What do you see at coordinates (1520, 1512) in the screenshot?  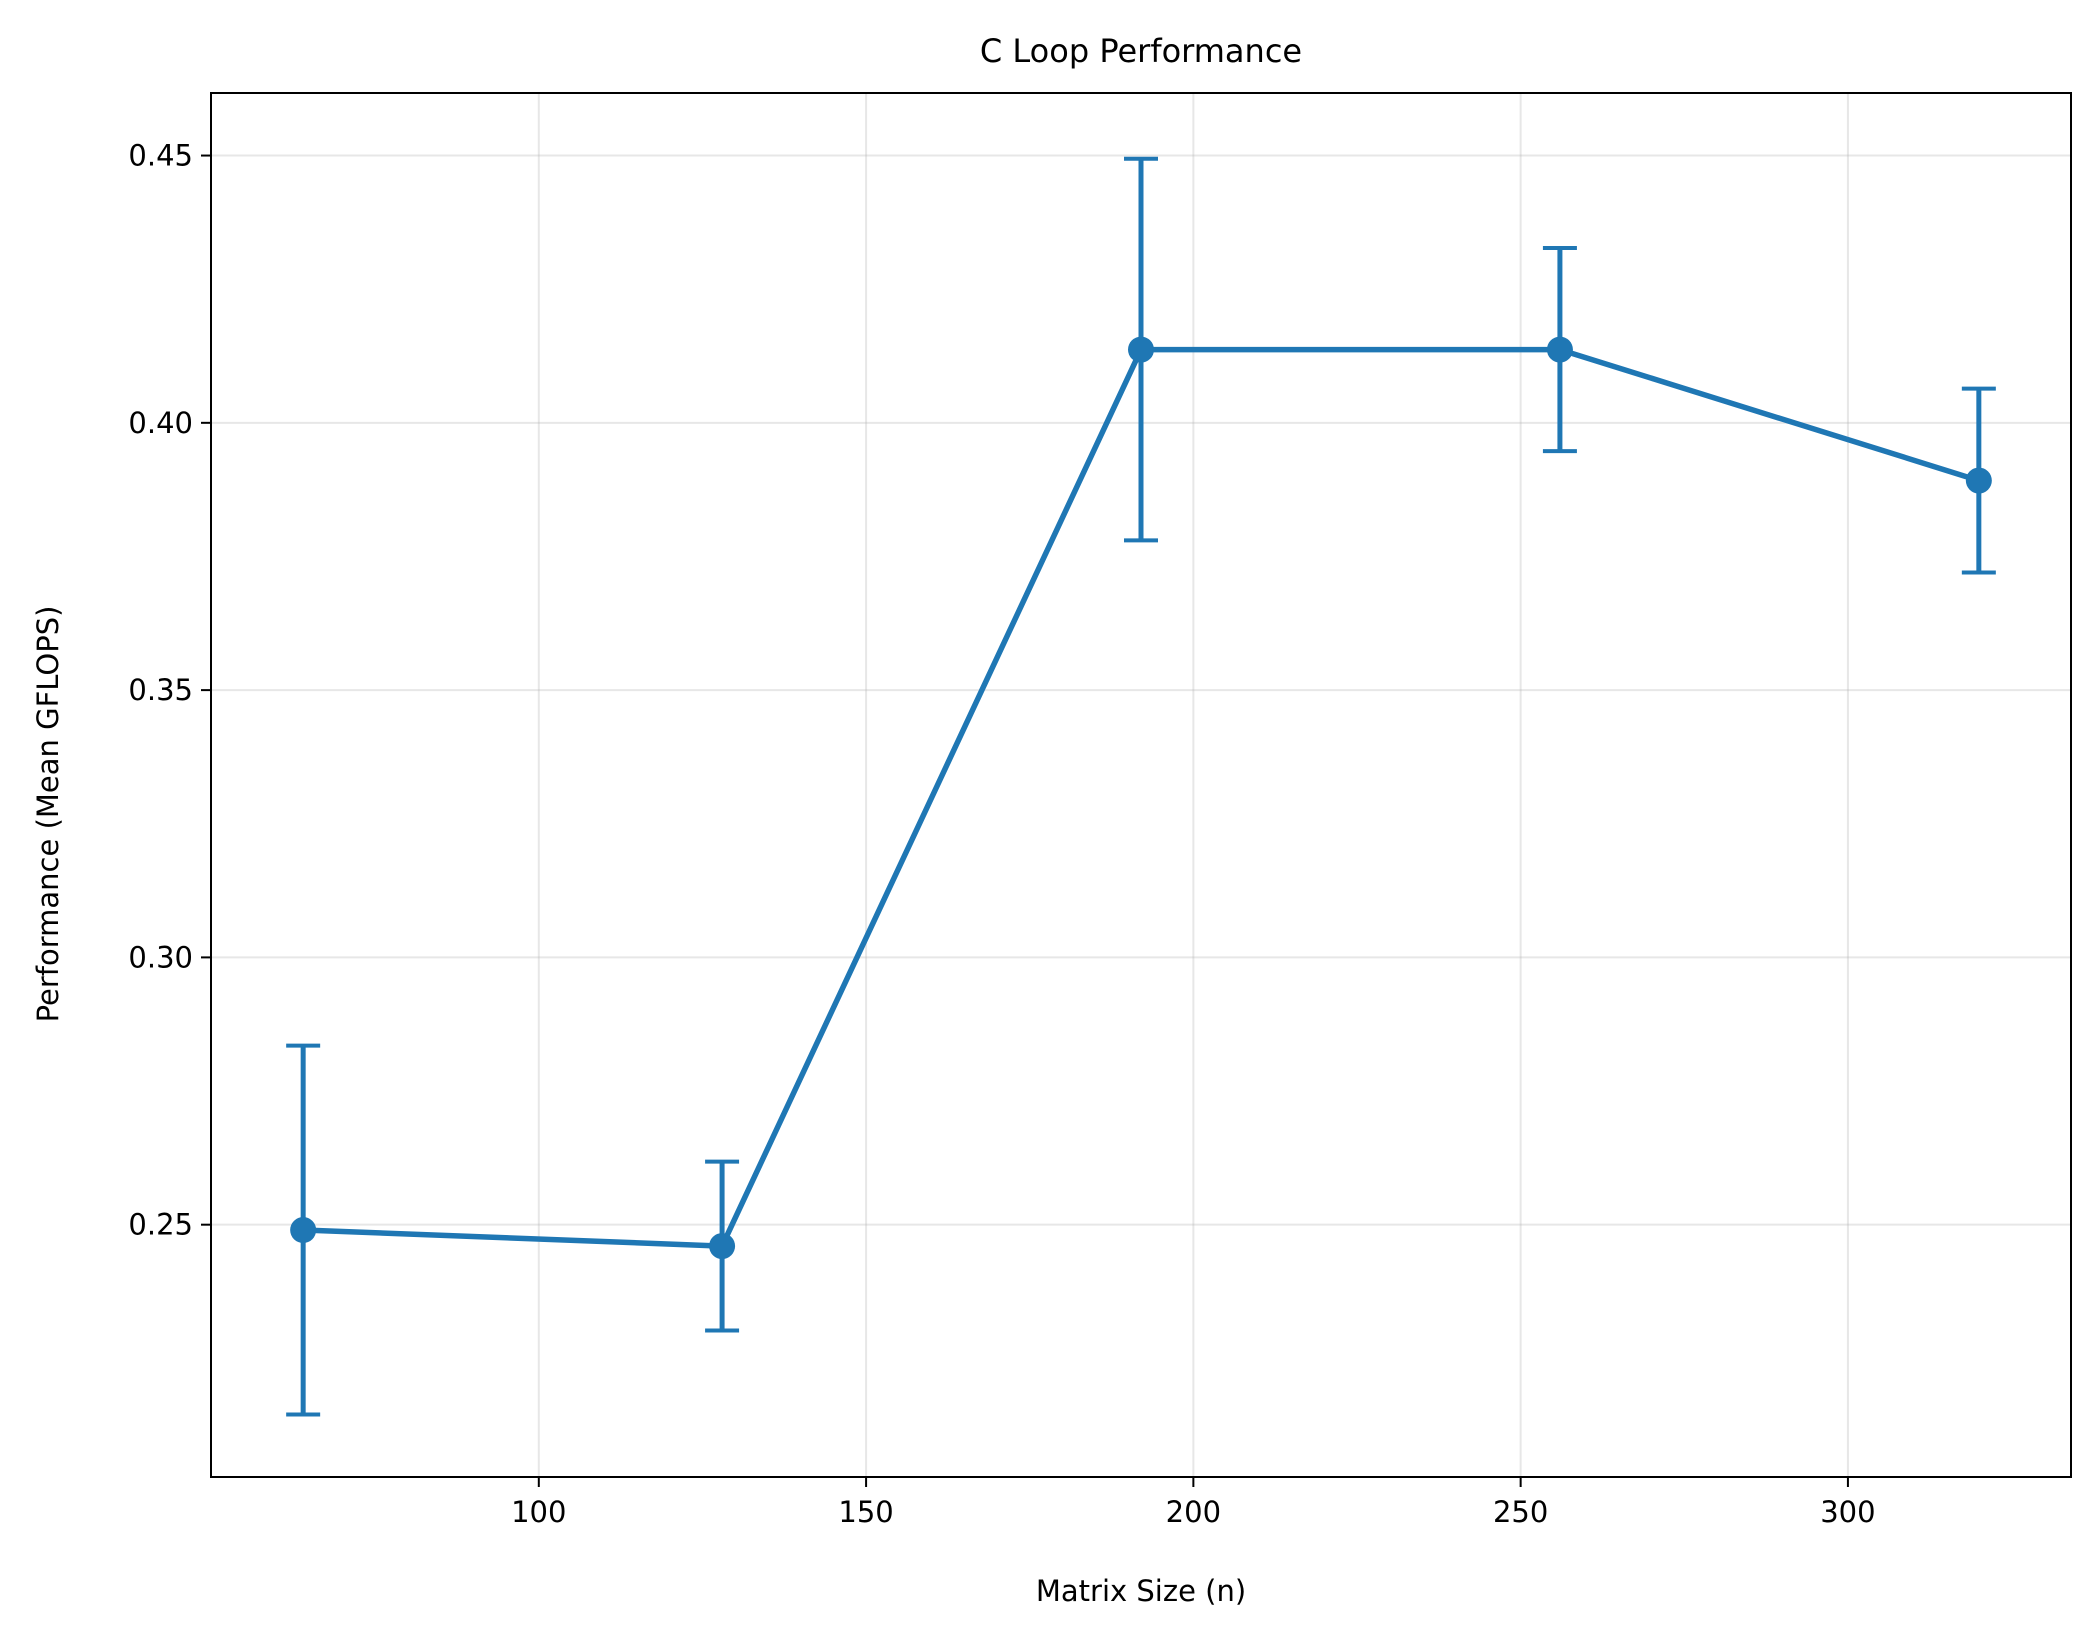 I see `x-tick-label: 250` at bounding box center [1520, 1512].